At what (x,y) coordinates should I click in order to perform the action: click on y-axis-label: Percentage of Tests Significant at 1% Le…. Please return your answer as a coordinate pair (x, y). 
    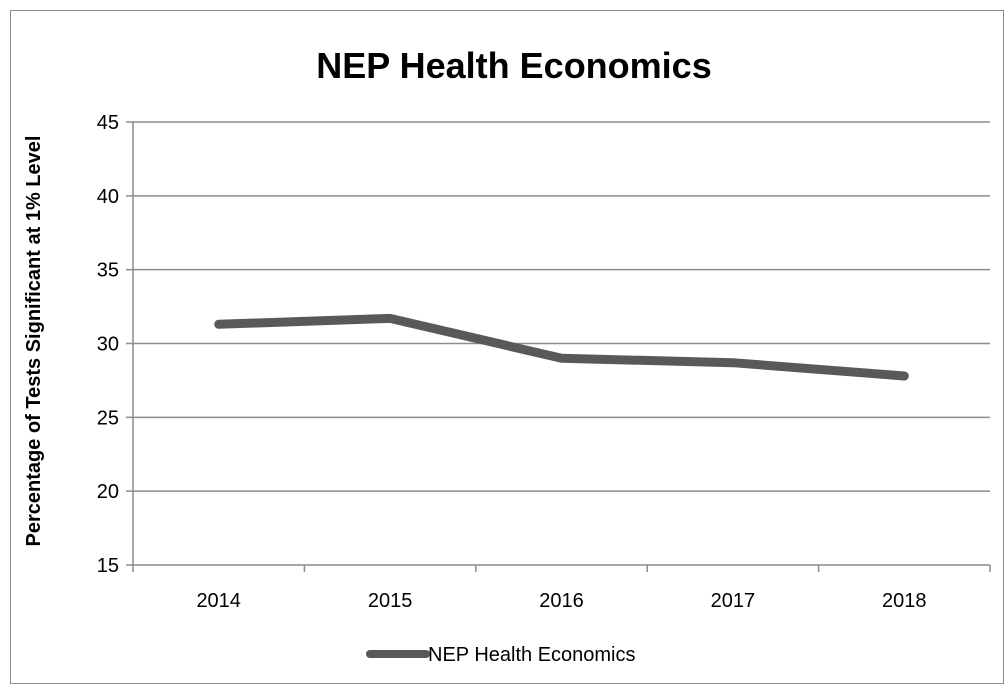
    Looking at the image, I should click on (34, 341).